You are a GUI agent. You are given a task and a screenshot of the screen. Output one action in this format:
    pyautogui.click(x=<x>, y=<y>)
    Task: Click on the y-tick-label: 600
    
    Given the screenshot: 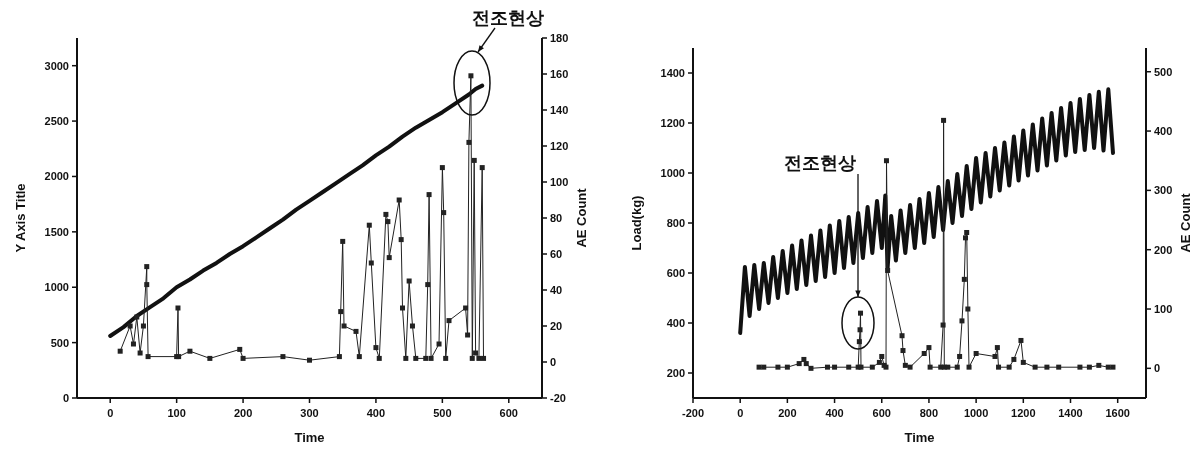 What is the action you would take?
    pyautogui.click(x=675, y=273)
    